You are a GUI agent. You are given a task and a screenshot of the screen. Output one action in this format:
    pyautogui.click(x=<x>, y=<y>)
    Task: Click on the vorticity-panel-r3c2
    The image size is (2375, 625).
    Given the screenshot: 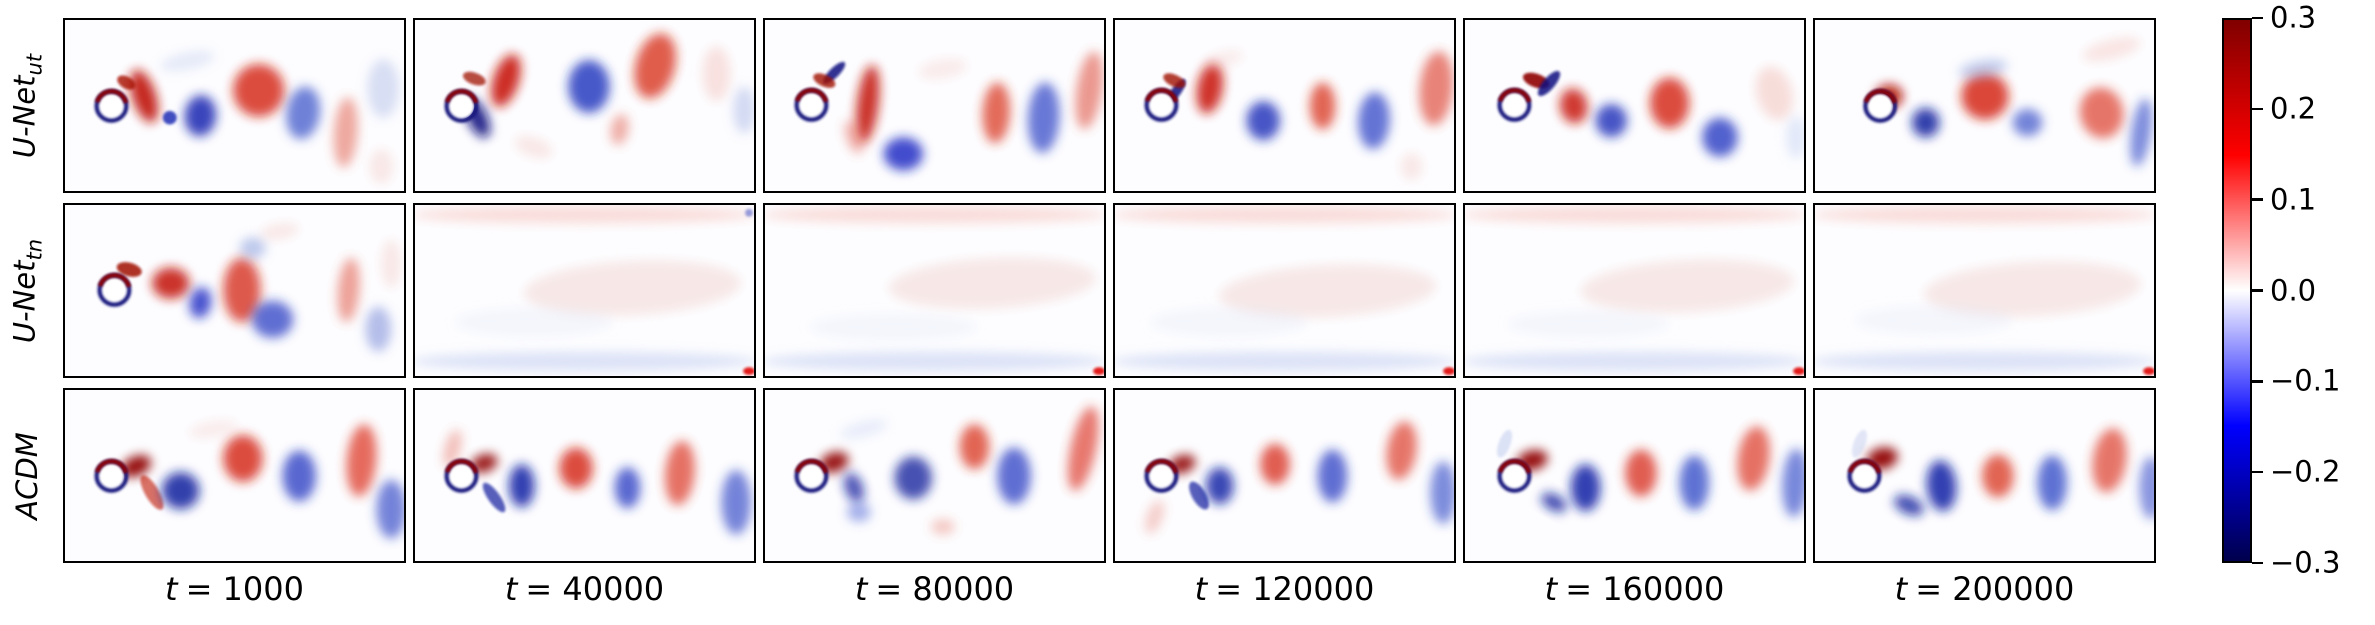 What is the action you would take?
    pyautogui.click(x=584, y=475)
    